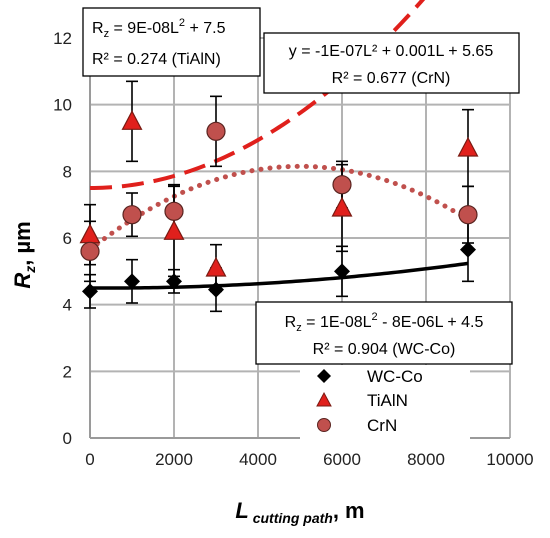  What do you see at coordinates (67, 371) in the screenshot?
I see `y-tick-label: 2` at bounding box center [67, 371].